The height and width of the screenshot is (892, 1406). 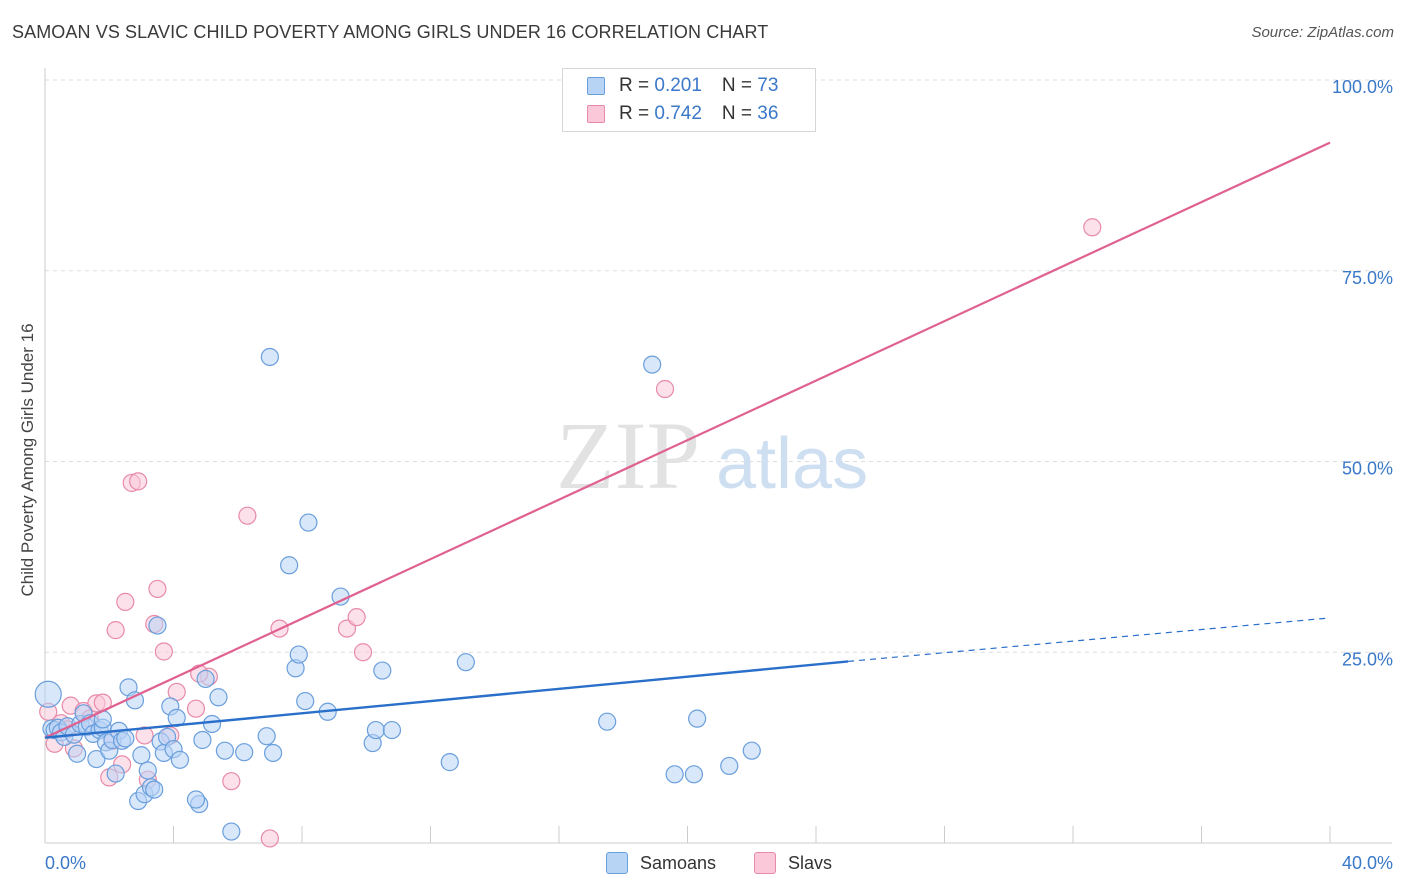 I want to click on legend-n-value: 36, so click(x=768, y=113).